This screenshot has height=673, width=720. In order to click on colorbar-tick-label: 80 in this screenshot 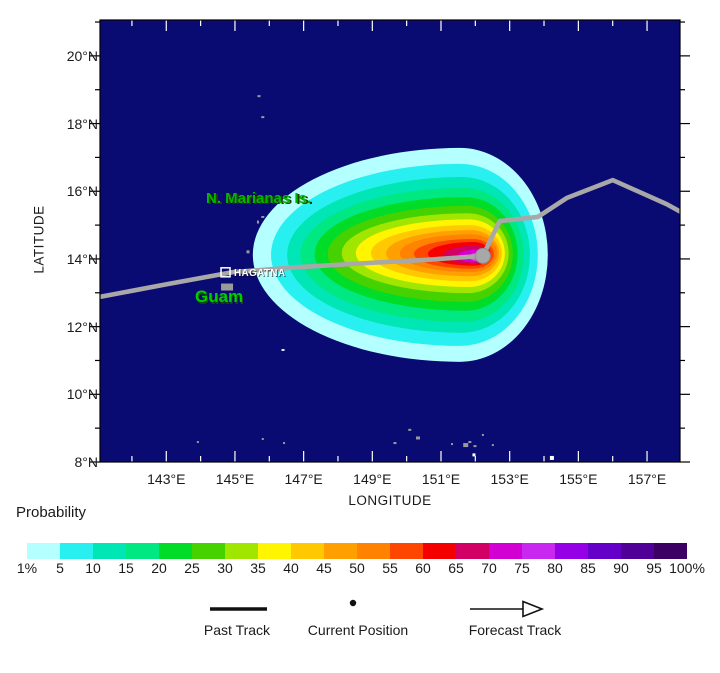, I will do `click(555, 568)`.